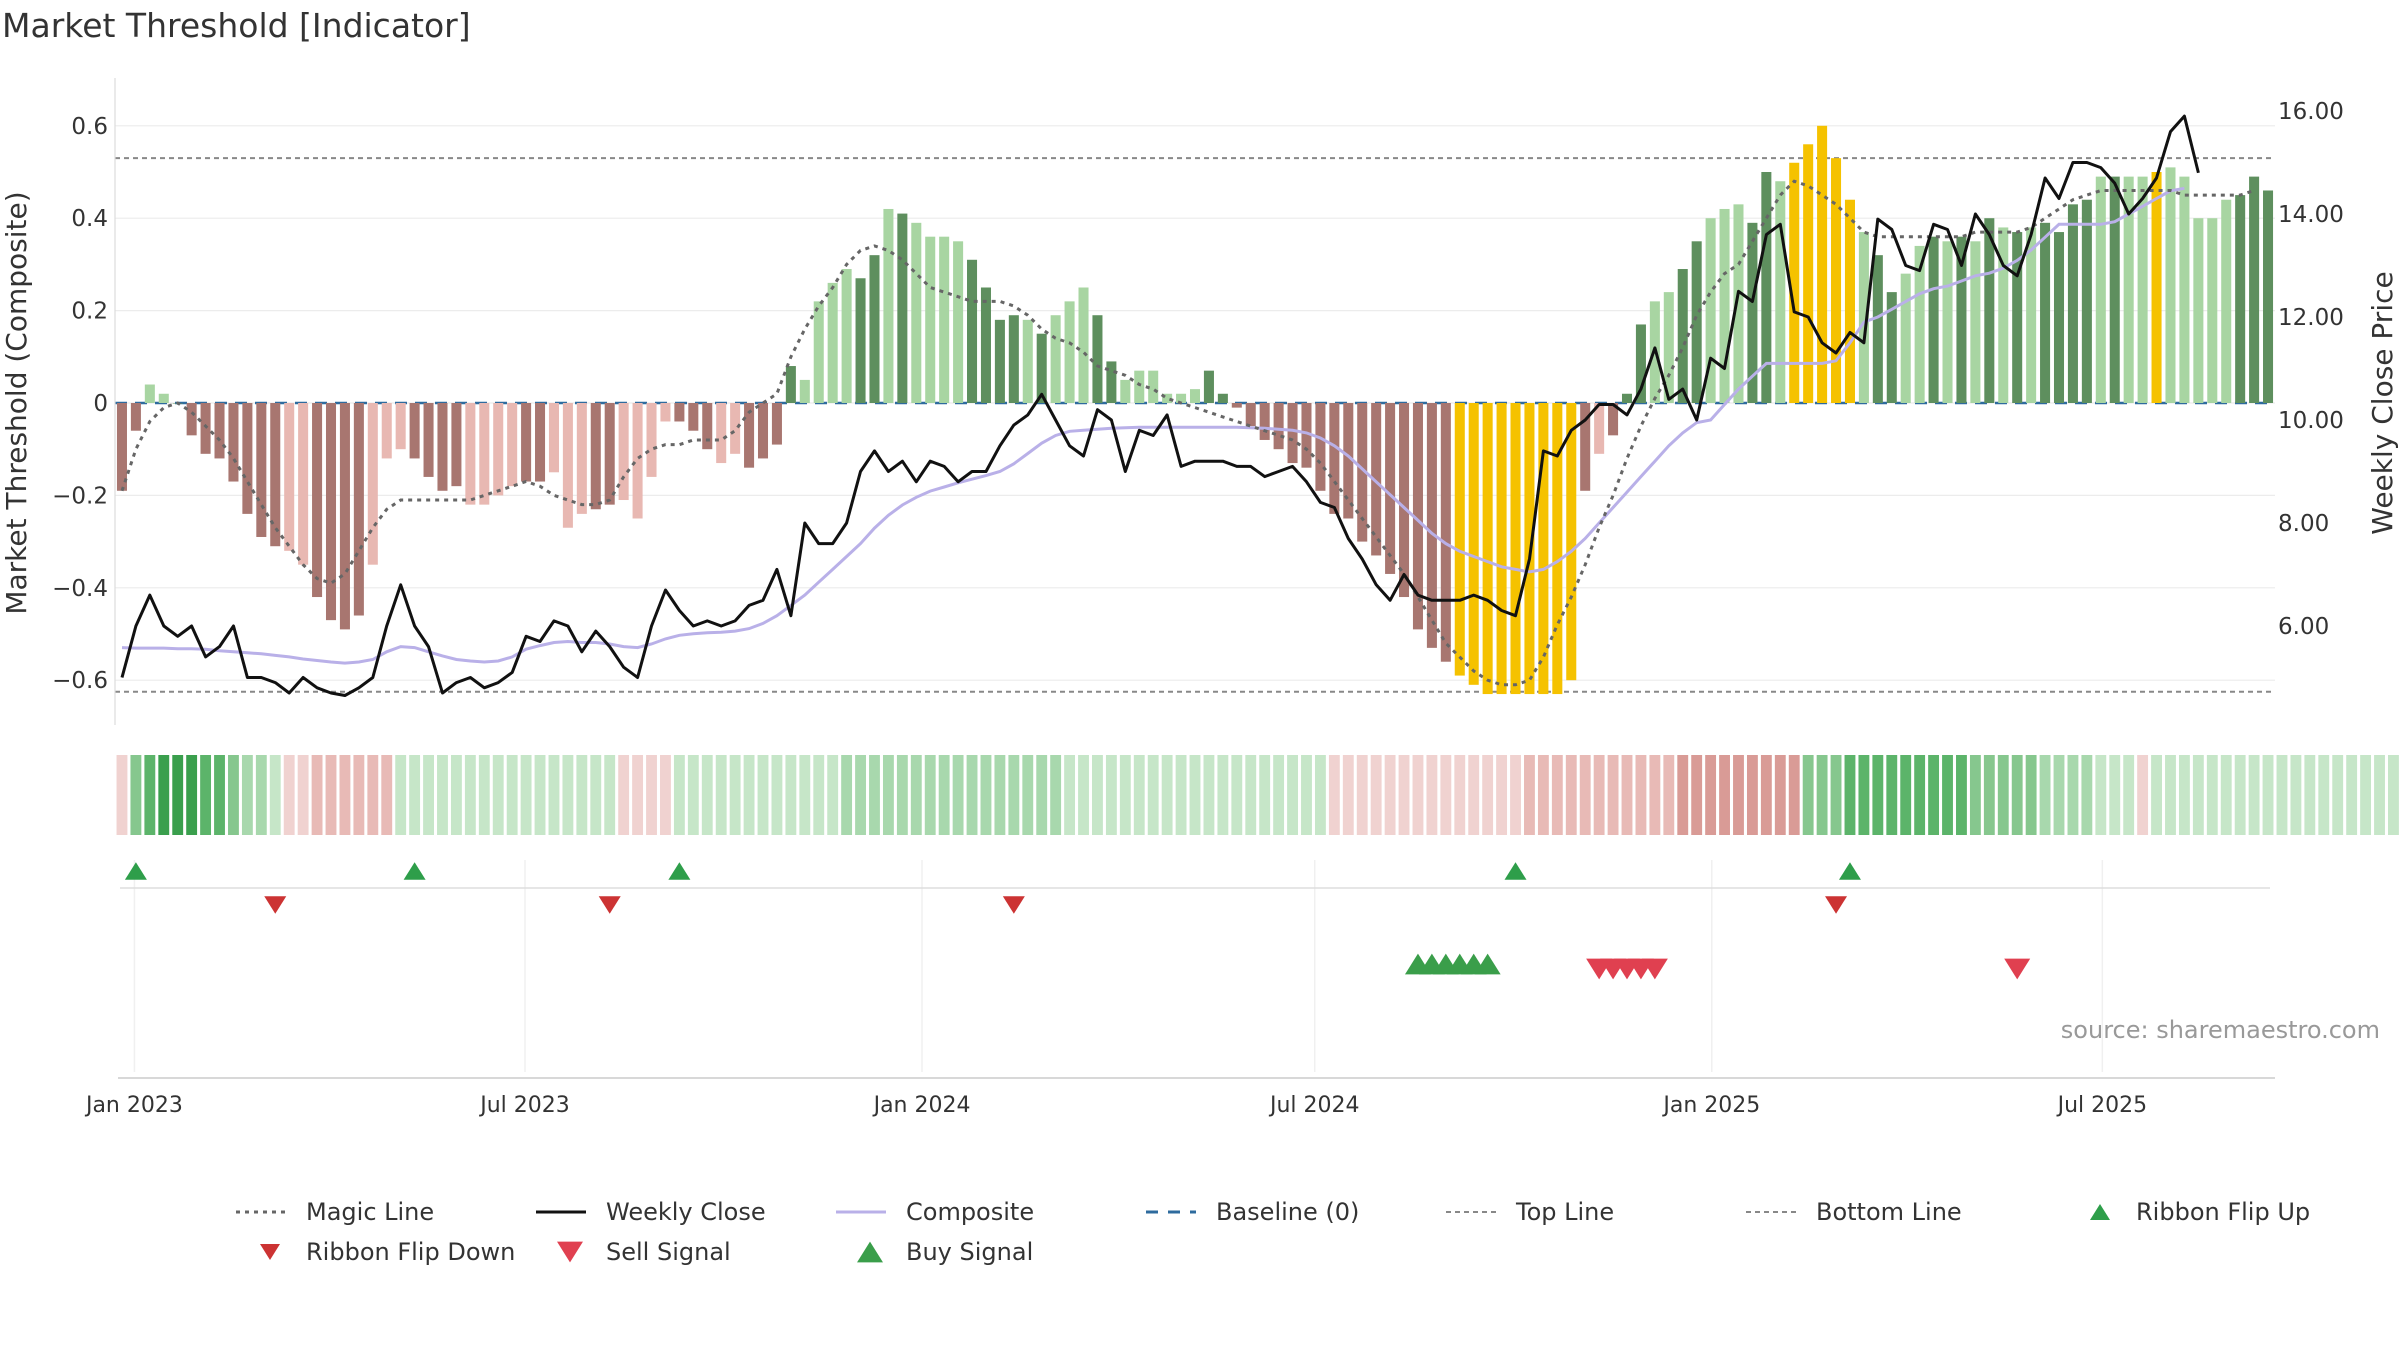 Image resolution: width=2400 pixels, height=1350 pixels. What do you see at coordinates (970, 1252) in the screenshot?
I see `legend-label: Buy Signal` at bounding box center [970, 1252].